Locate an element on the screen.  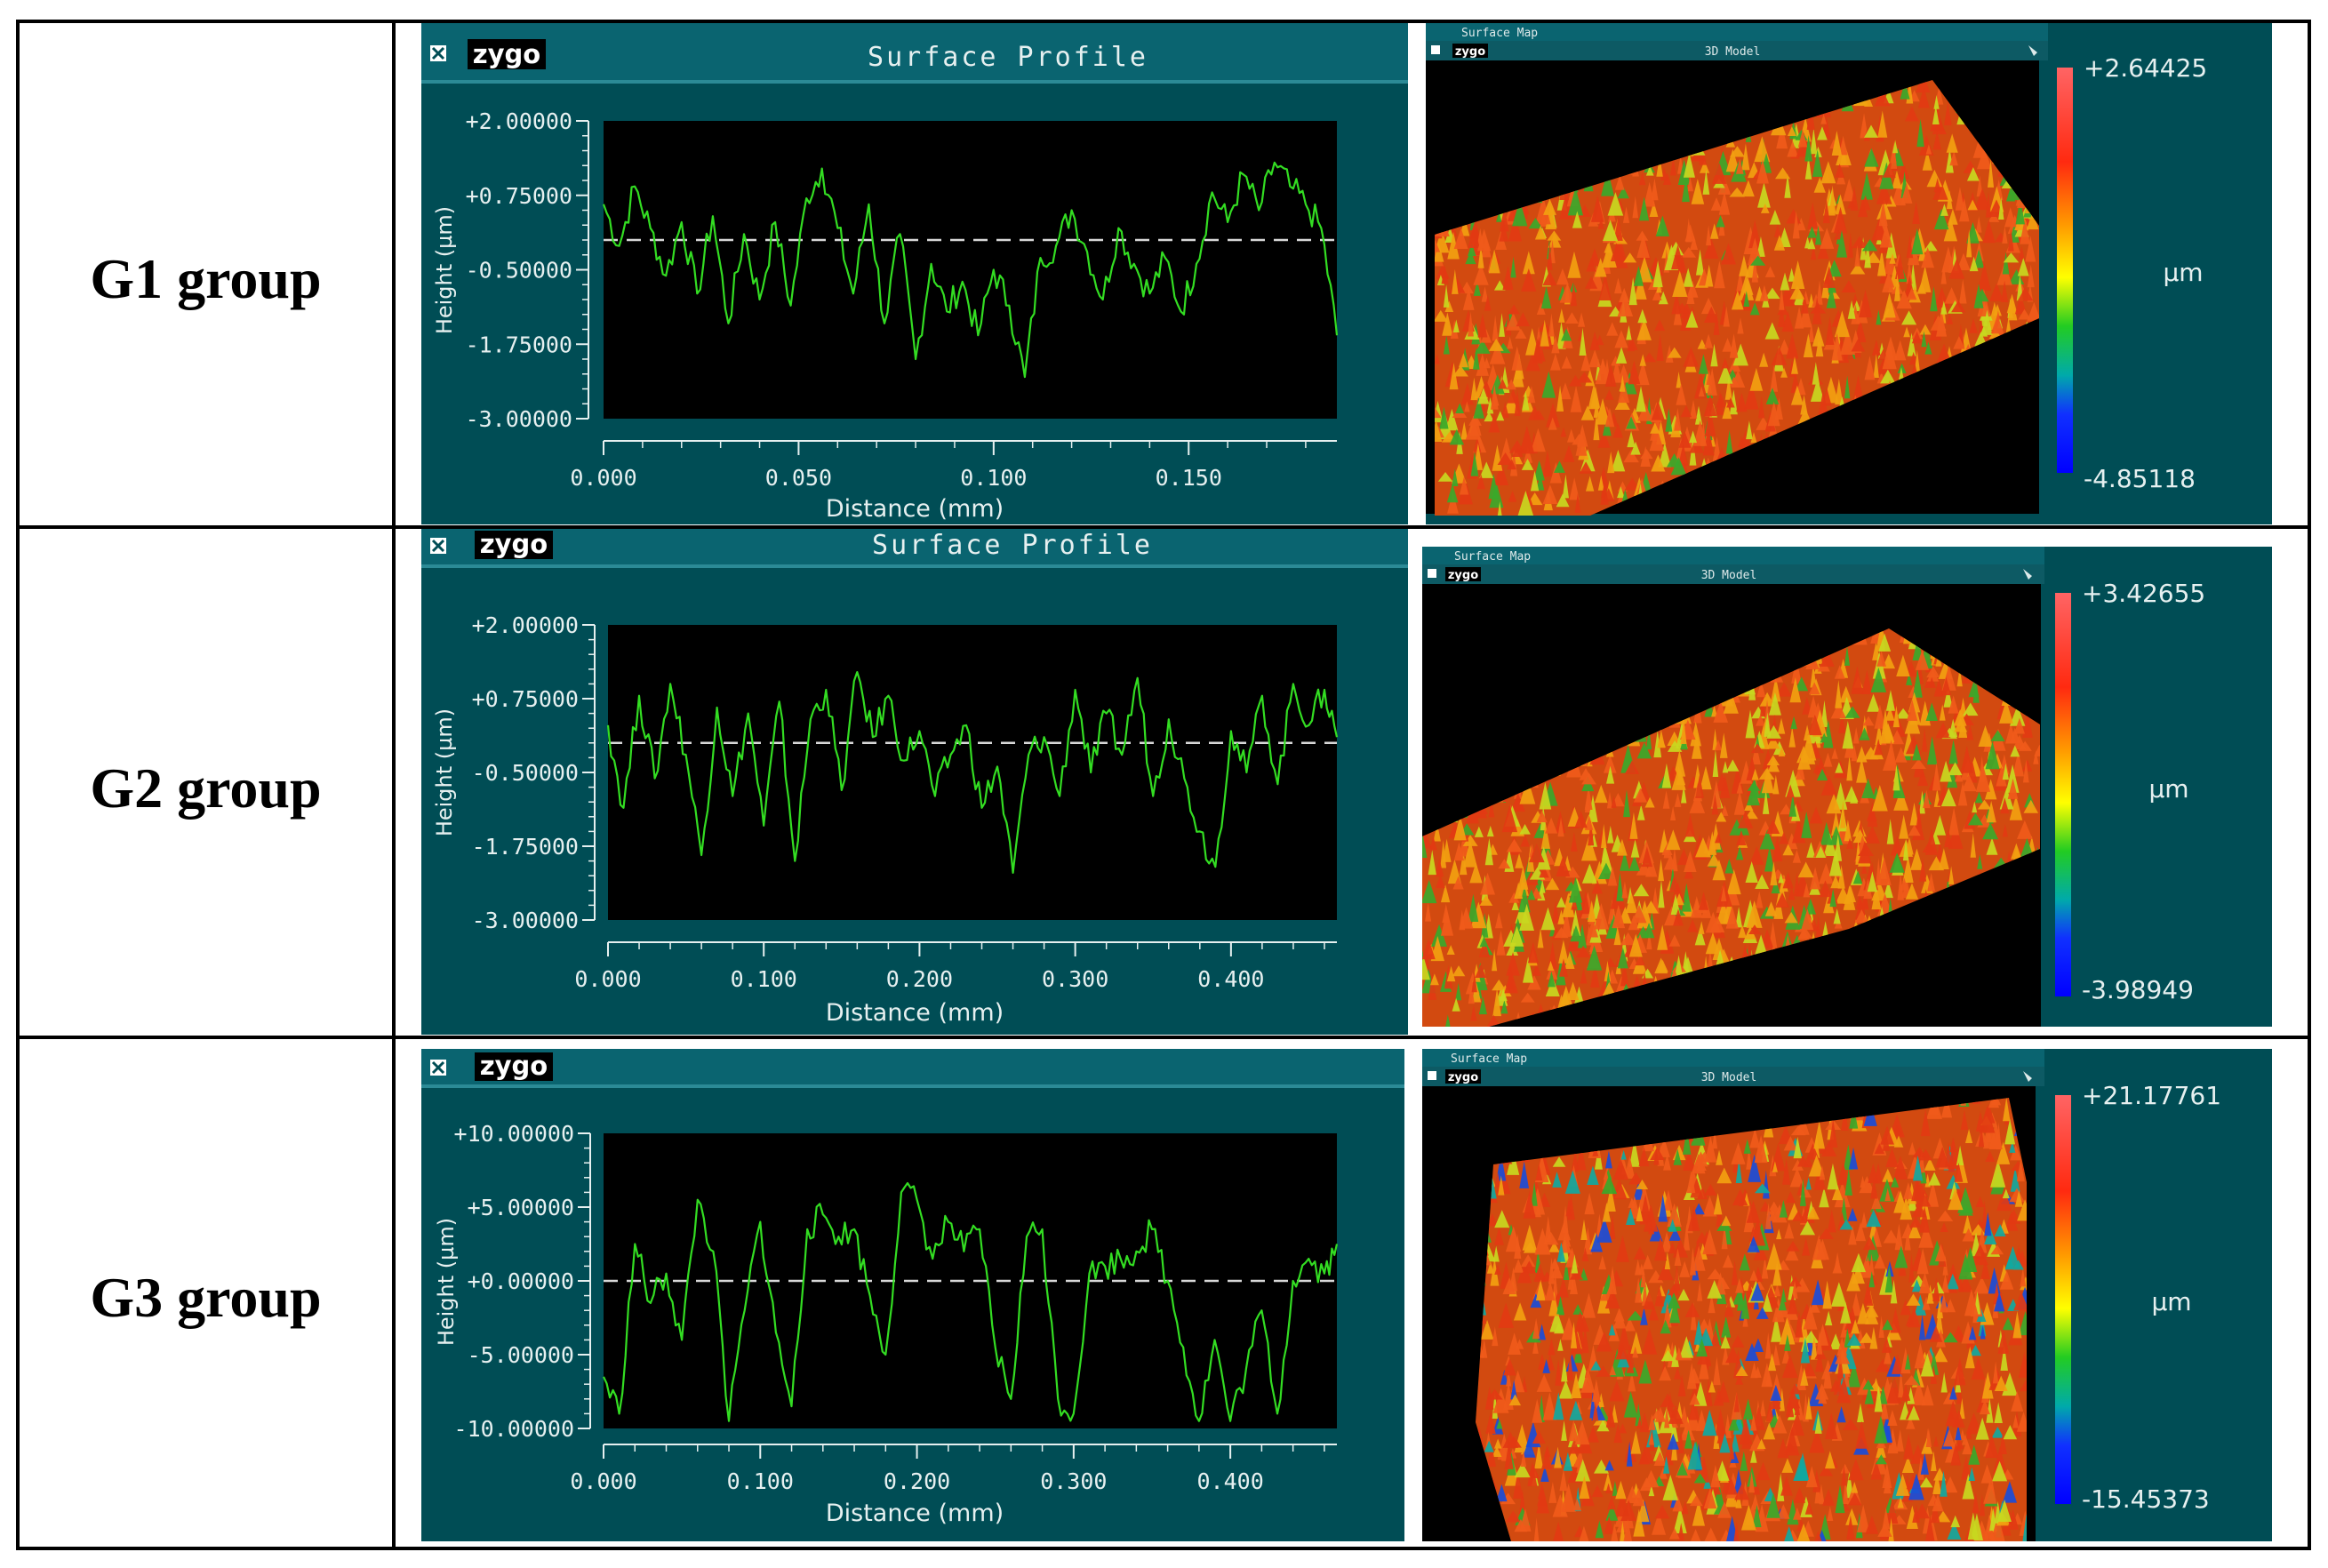
x-tick-label: 0.150 is located at coordinates (1189, 478).